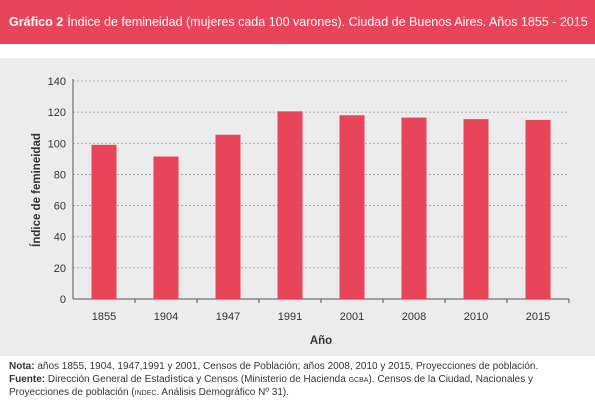  I want to click on y-tick-label: 60, so click(60, 207).